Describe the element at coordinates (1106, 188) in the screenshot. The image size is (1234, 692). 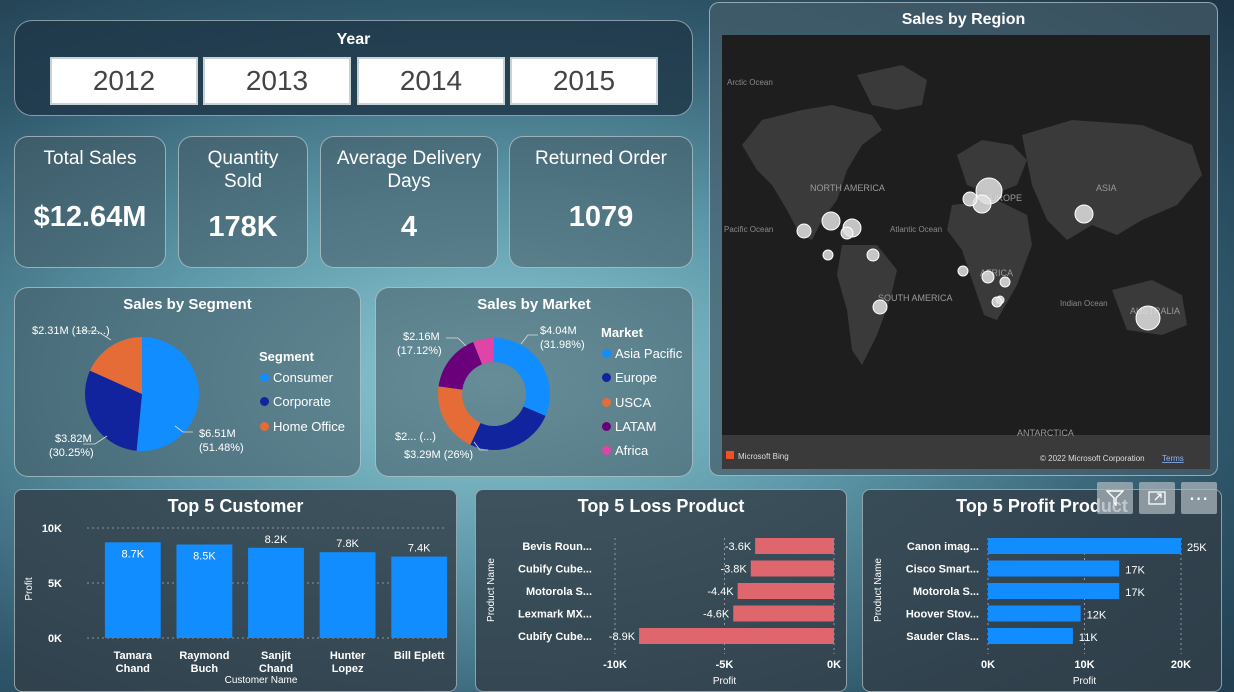
I see `map-label-asia: ASIA` at that location.